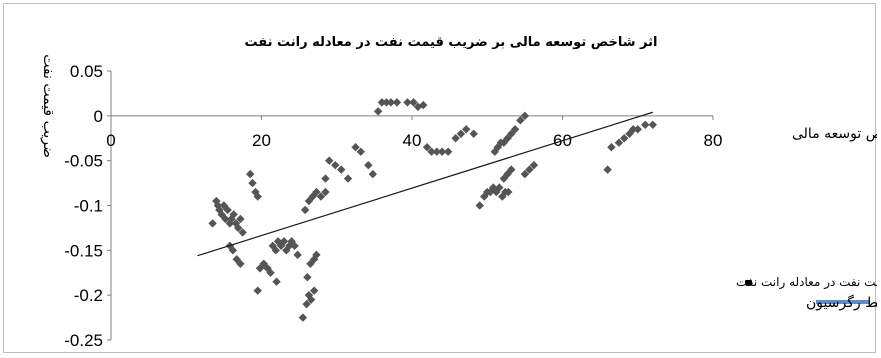 The width and height of the screenshot is (881, 358). Describe the element at coordinates (83, 250) in the screenshot. I see `y-tick-label: -0.15` at that location.